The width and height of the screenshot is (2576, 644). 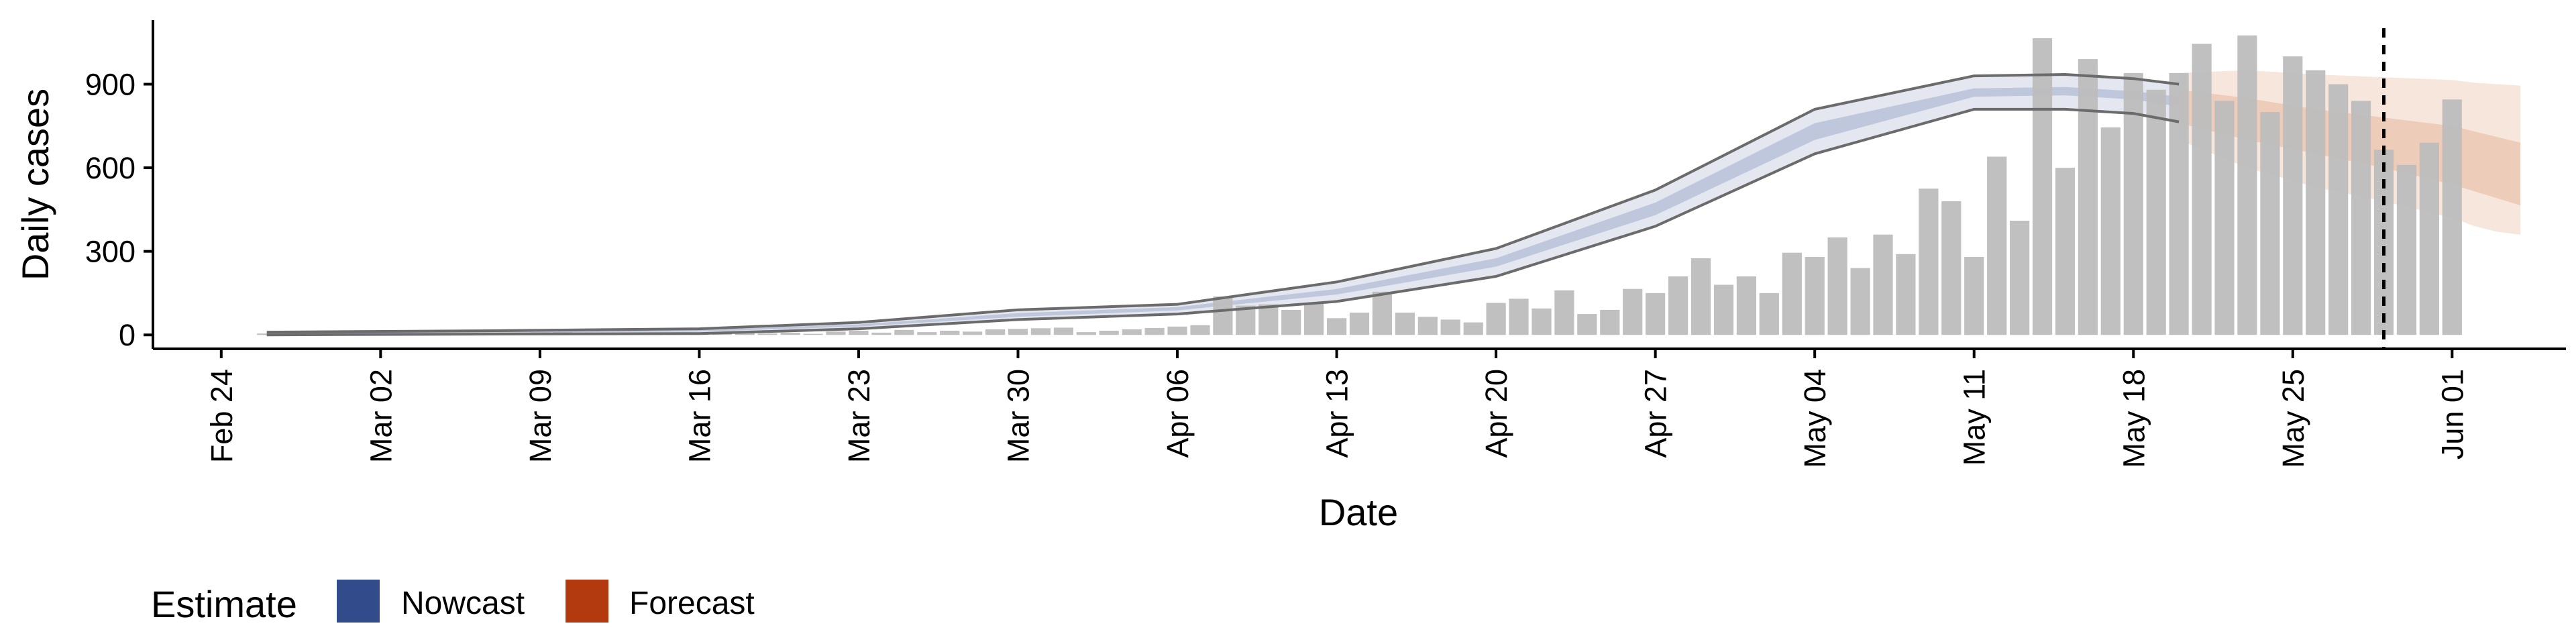 I want to click on legend-title: Estimate, so click(x=224, y=604).